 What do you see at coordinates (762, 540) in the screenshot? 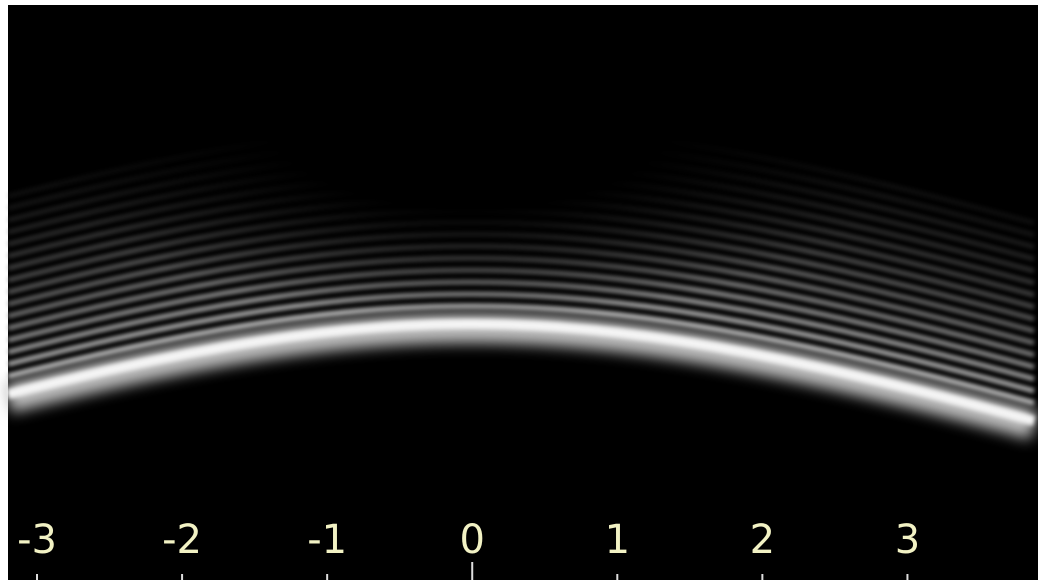
I see `x-tick-label: 2` at bounding box center [762, 540].